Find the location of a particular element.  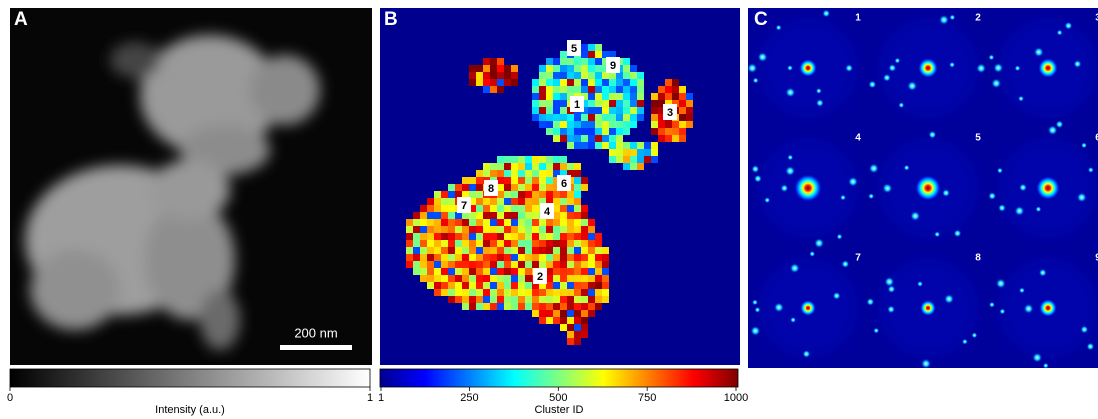

colorbar-label: Cluster ID is located at coordinates (559, 410).